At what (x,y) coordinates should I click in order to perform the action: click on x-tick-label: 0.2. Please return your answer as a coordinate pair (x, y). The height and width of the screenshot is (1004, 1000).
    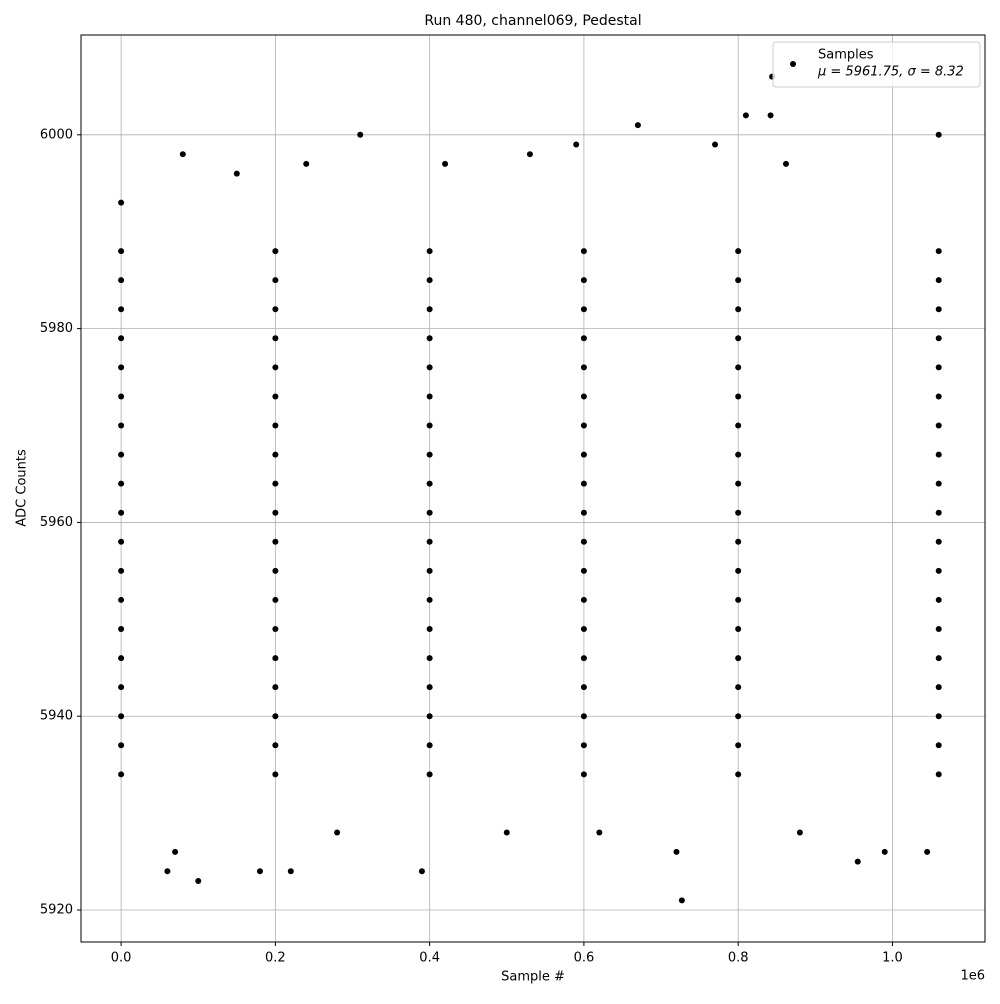
    Looking at the image, I should click on (275, 958).